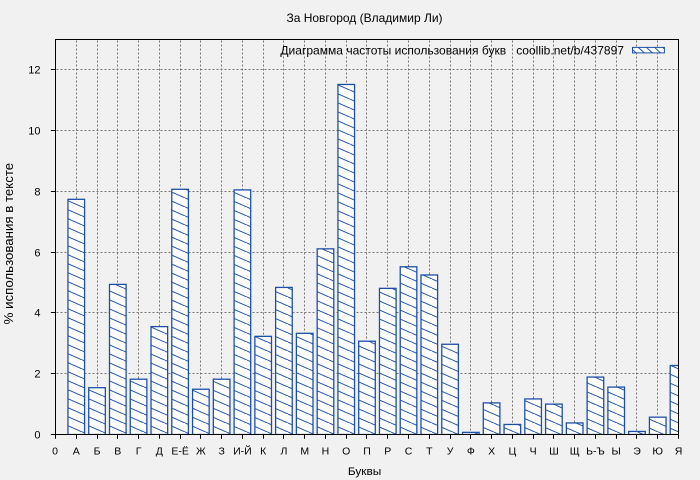 The height and width of the screenshot is (480, 700). I want to click on svg-text: Буквы, so click(365, 472).